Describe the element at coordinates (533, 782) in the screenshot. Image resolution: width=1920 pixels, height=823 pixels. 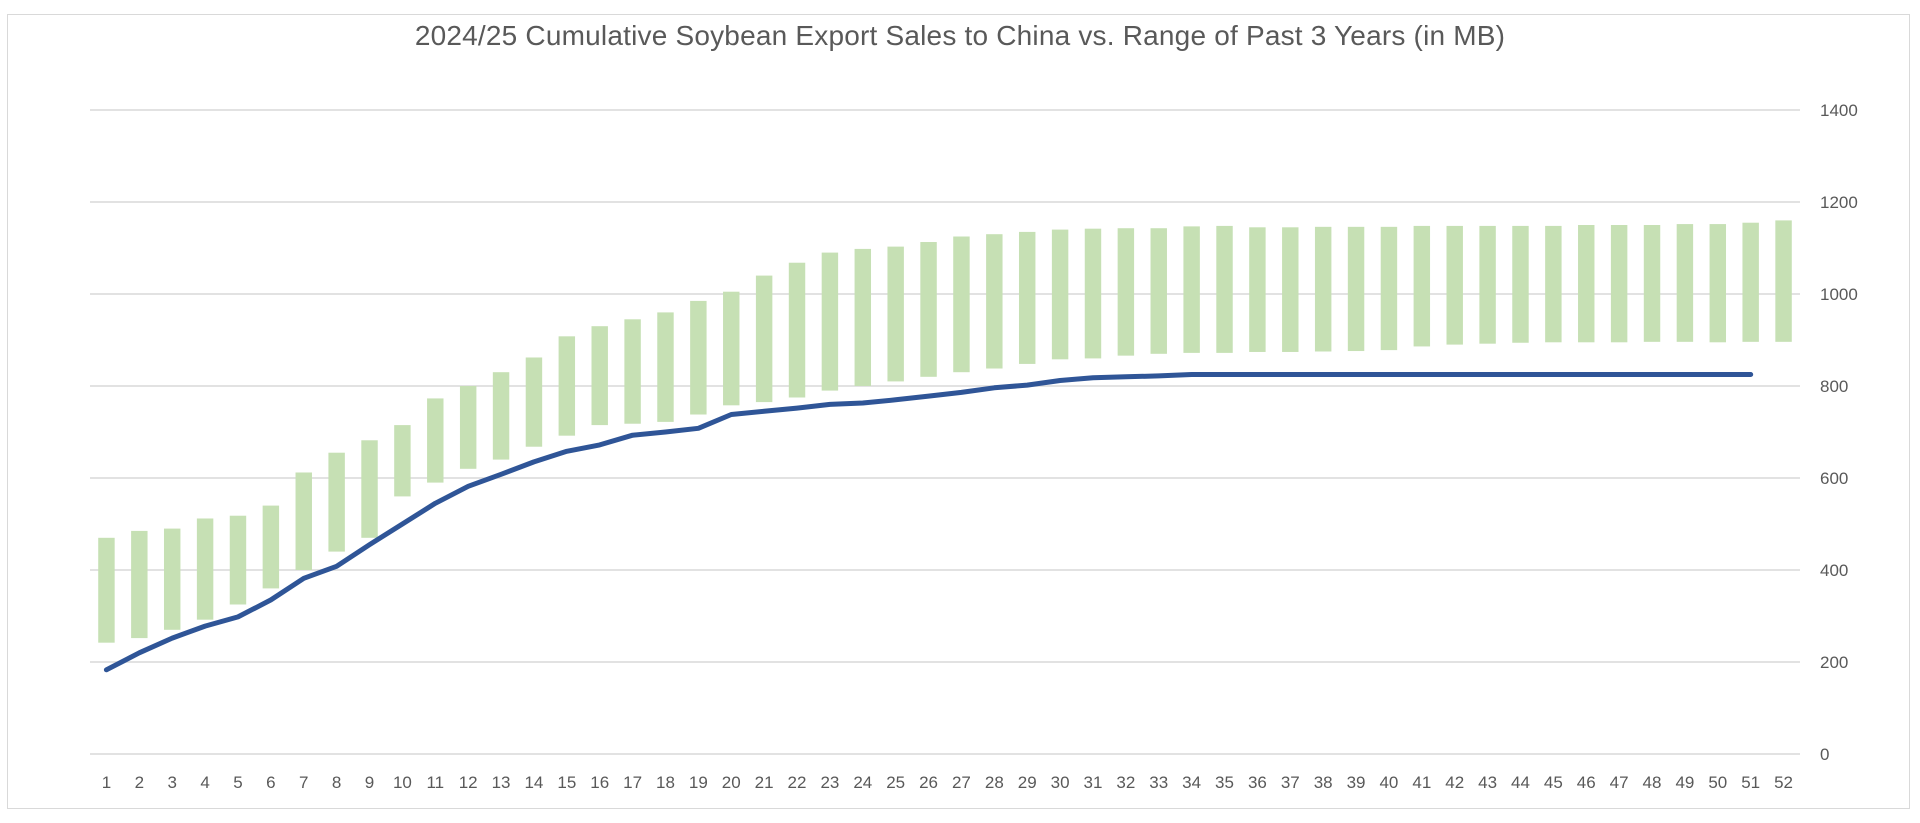
I see `x-tick-label: 14` at that location.